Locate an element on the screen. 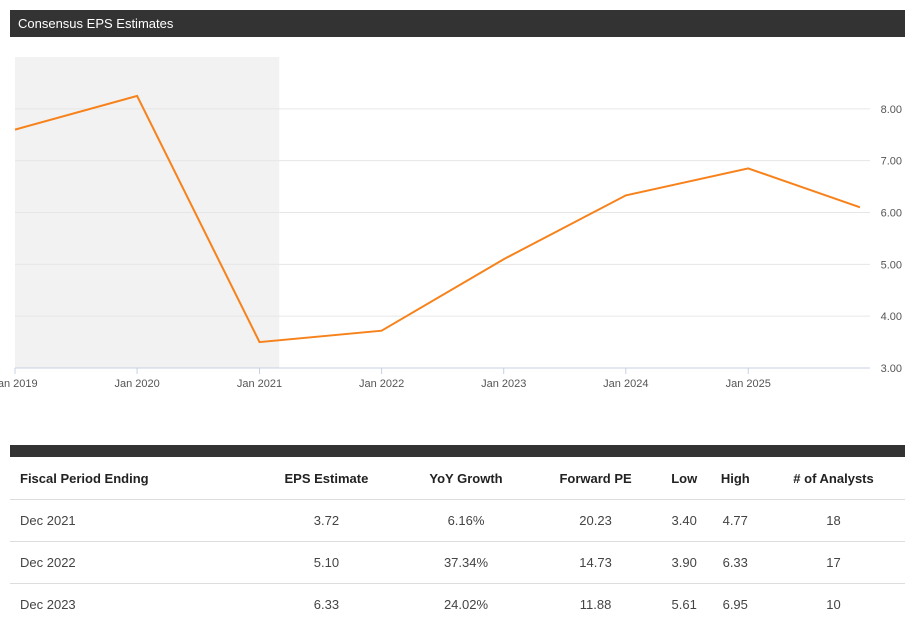 The width and height of the screenshot is (916, 625). y-tick-label: 7.00 is located at coordinates (891, 162).